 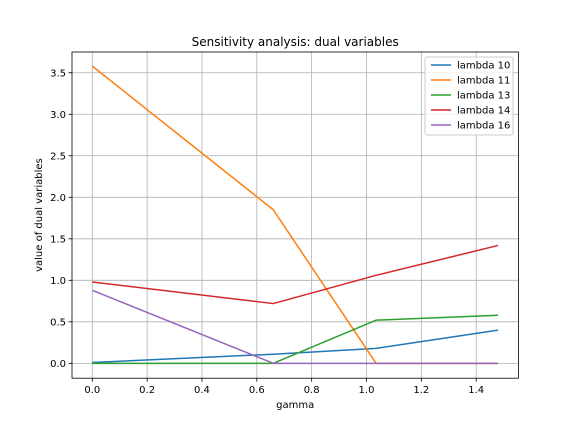 I want to click on x-tick-label: 0.2, so click(x=147, y=390).